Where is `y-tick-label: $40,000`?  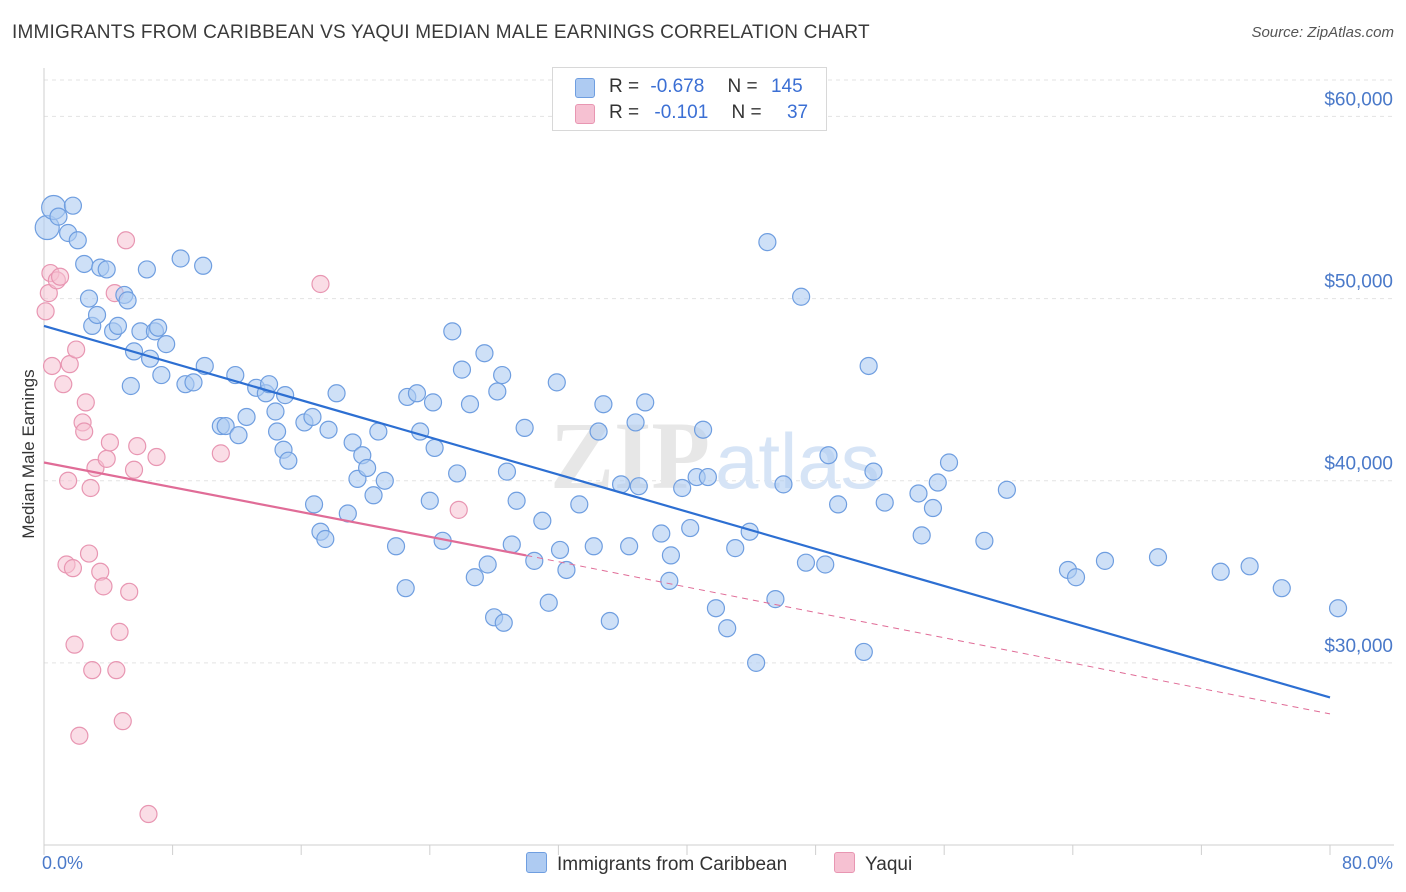 y-tick-label: $40,000 is located at coordinates (1358, 464).